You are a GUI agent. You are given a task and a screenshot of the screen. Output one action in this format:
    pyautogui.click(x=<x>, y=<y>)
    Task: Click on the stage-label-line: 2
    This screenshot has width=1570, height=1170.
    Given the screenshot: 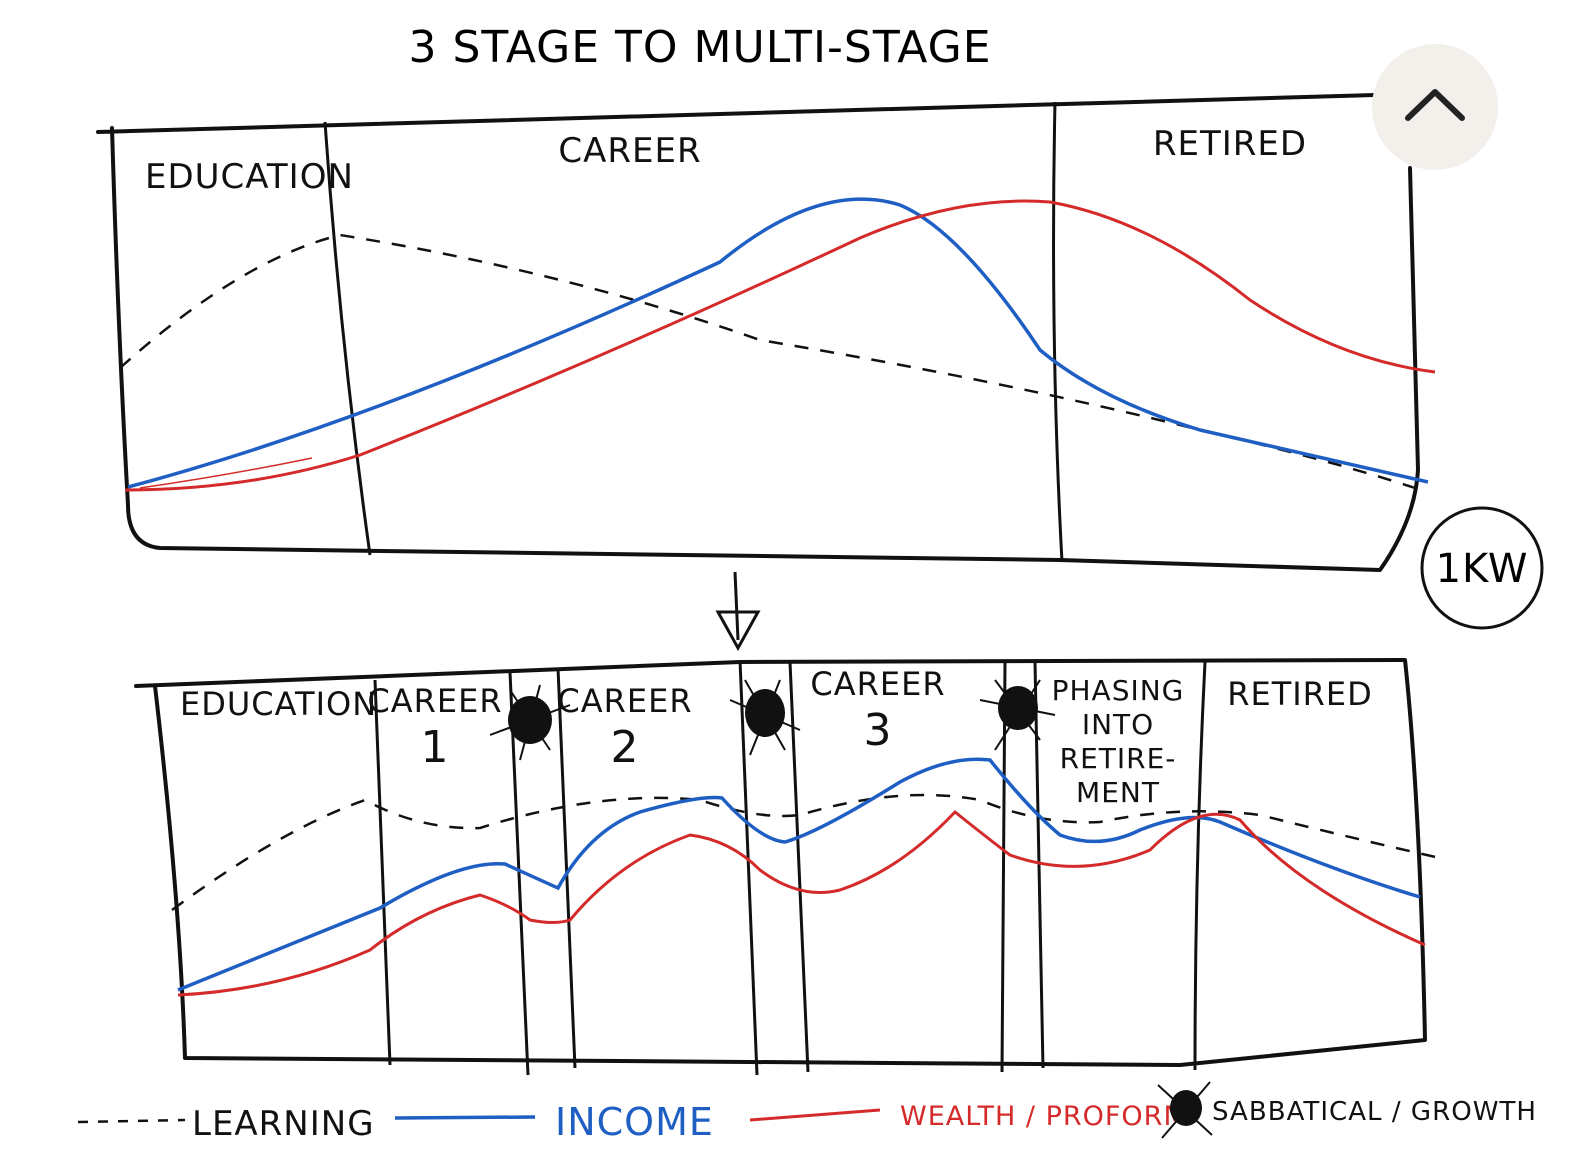 What is the action you would take?
    pyautogui.click(x=625, y=747)
    